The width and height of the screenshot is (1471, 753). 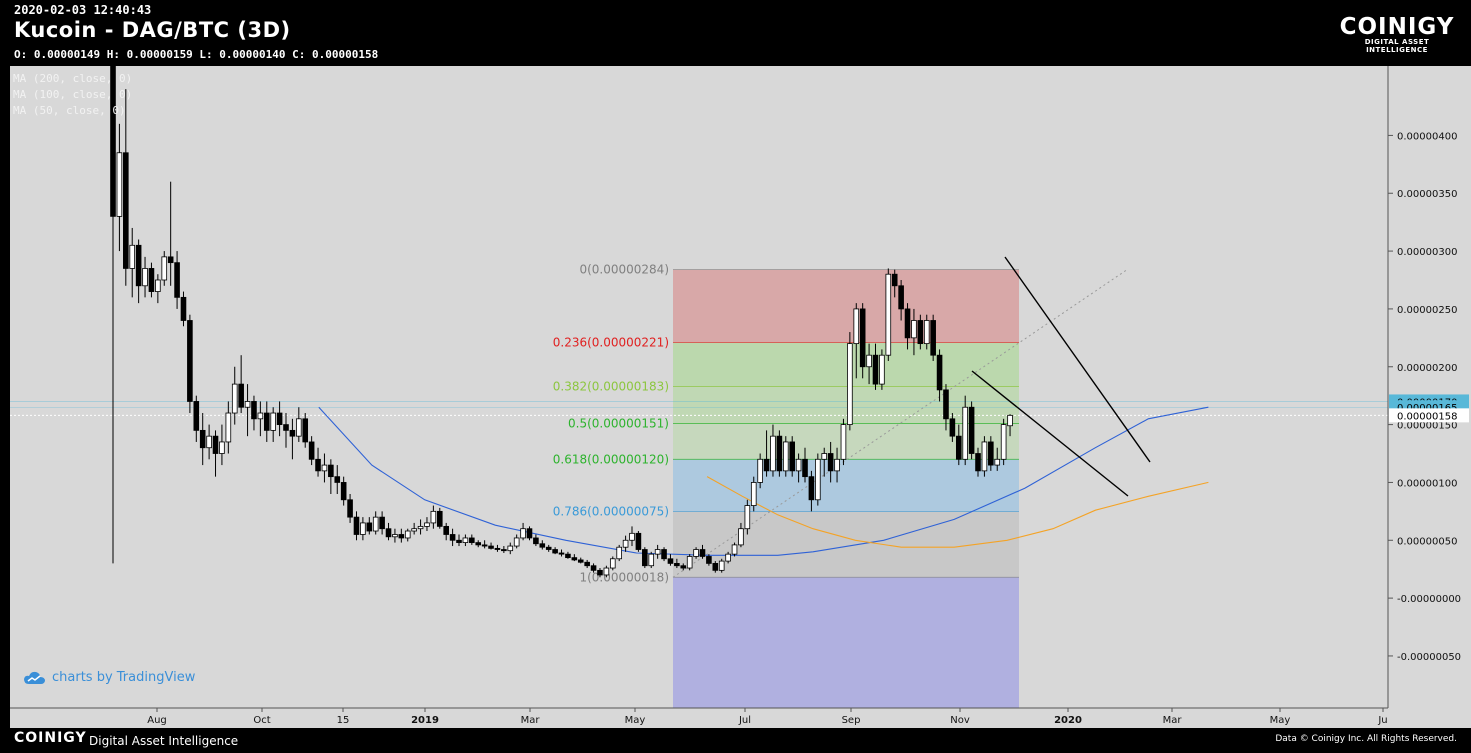 What do you see at coordinates (1382, 720) in the screenshot?
I see `x-tick-label: Ju` at bounding box center [1382, 720].